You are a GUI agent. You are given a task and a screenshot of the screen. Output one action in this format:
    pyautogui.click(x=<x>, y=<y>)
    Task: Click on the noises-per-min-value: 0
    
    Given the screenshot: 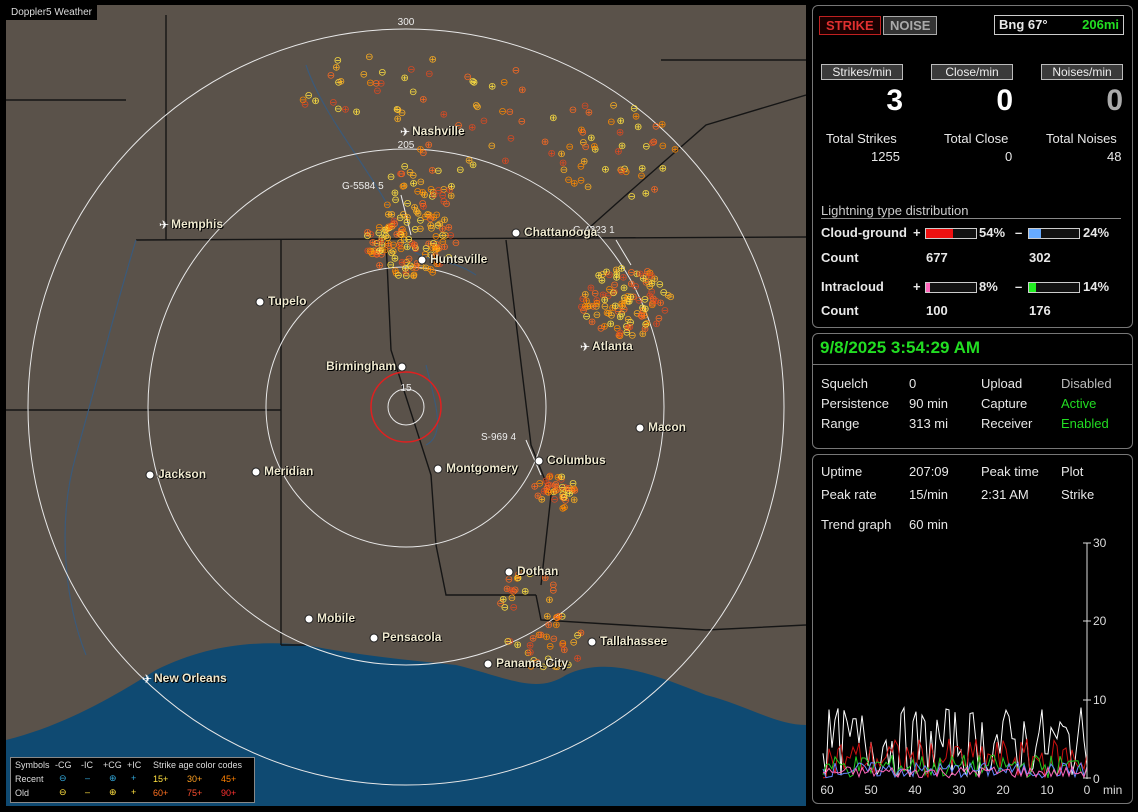 What is the action you would take?
    pyautogui.click(x=1114, y=100)
    